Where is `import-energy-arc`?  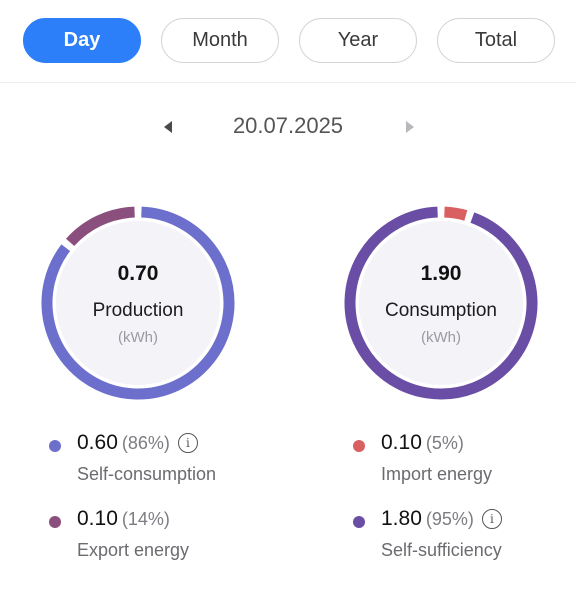 import-energy-arc is located at coordinates (456, 213).